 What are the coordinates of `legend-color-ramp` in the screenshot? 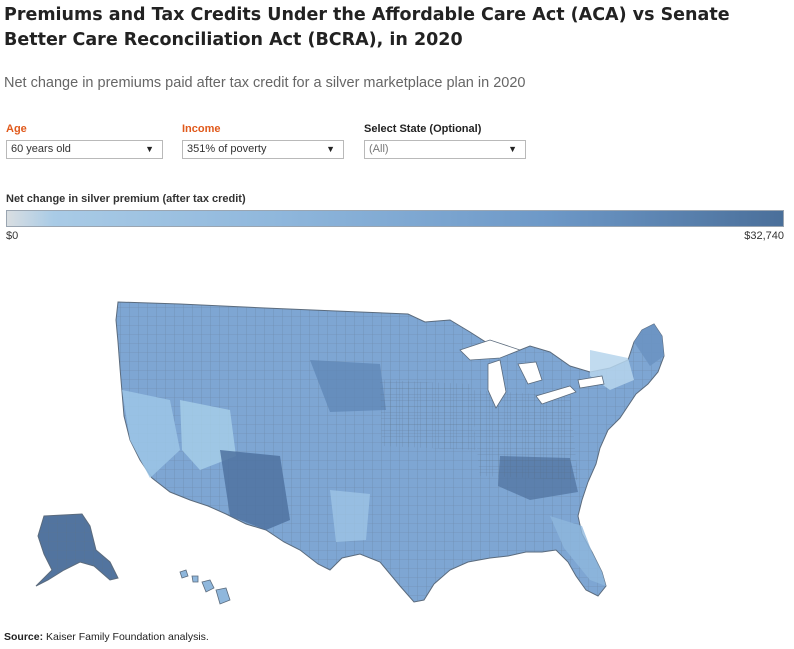 It's located at (395, 218).